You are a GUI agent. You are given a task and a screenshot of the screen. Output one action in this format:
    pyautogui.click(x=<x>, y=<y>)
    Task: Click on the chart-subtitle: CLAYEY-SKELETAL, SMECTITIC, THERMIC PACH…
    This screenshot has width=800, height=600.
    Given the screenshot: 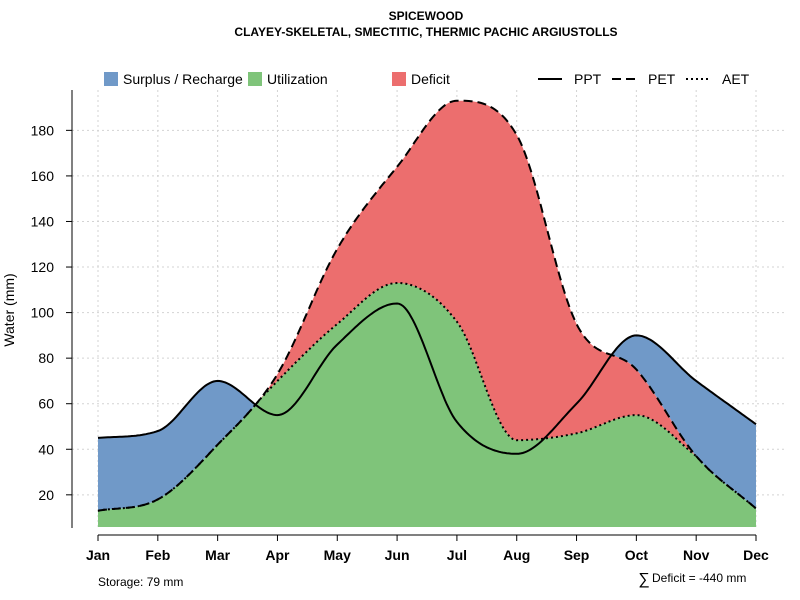 What is the action you would take?
    pyautogui.click(x=425, y=32)
    